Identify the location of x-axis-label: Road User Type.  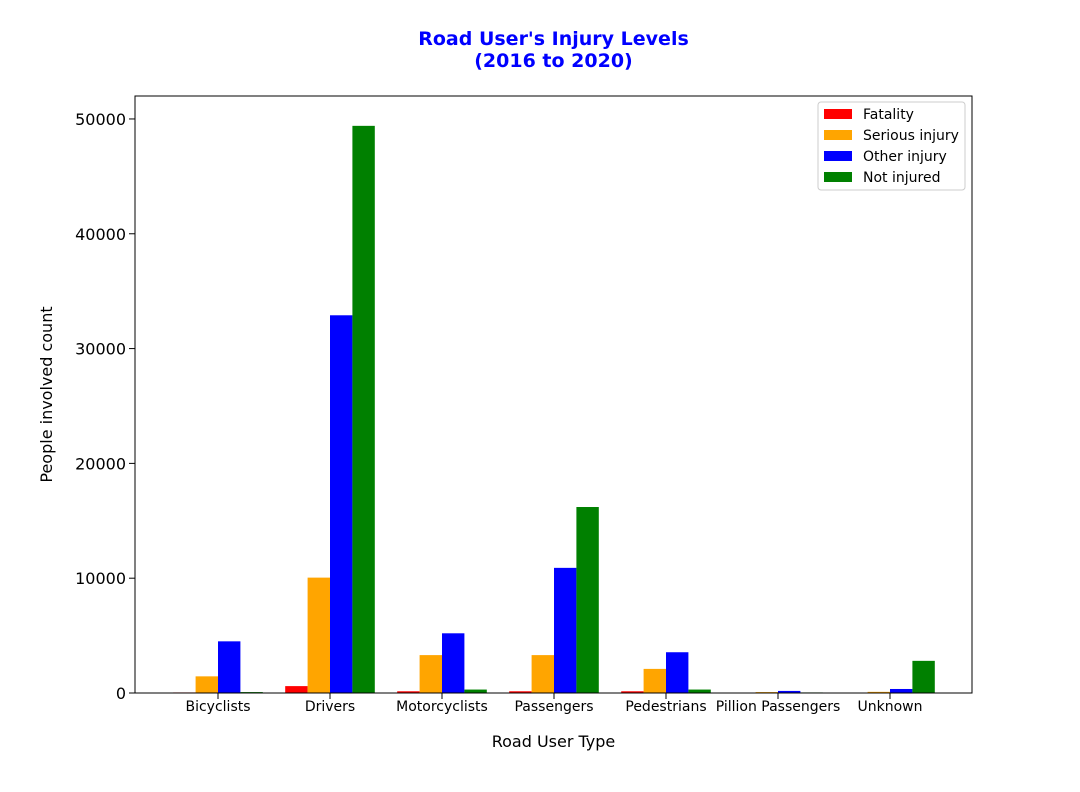
(554, 741).